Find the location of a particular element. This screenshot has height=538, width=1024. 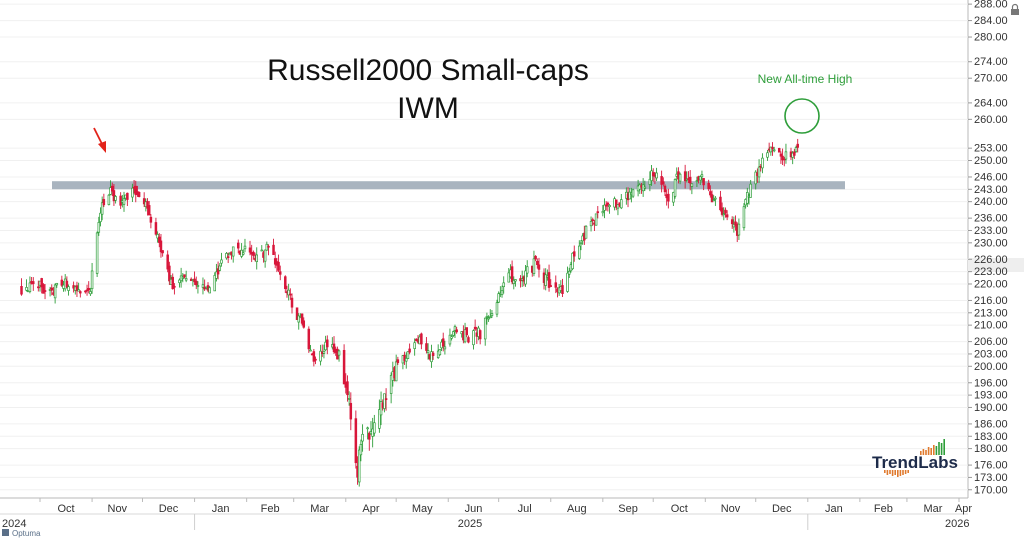

chart-title-line1: Russell2000 Small-caps is located at coordinates (428, 70).